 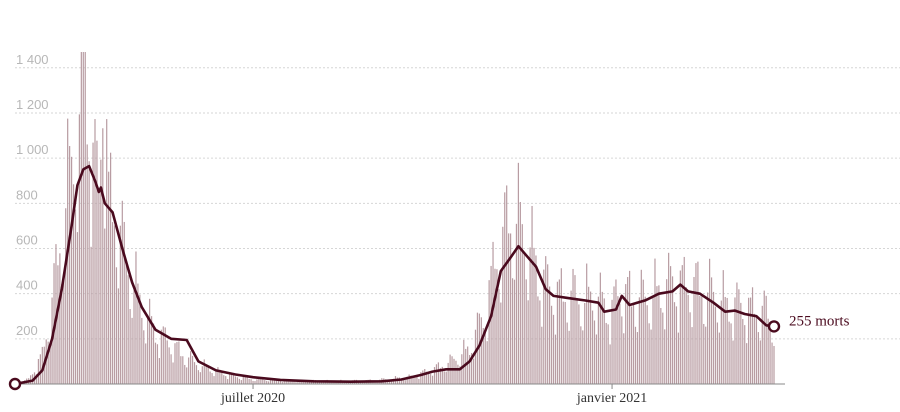 What do you see at coordinates (32, 104) in the screenshot?
I see `y-tick-label: 1 200` at bounding box center [32, 104].